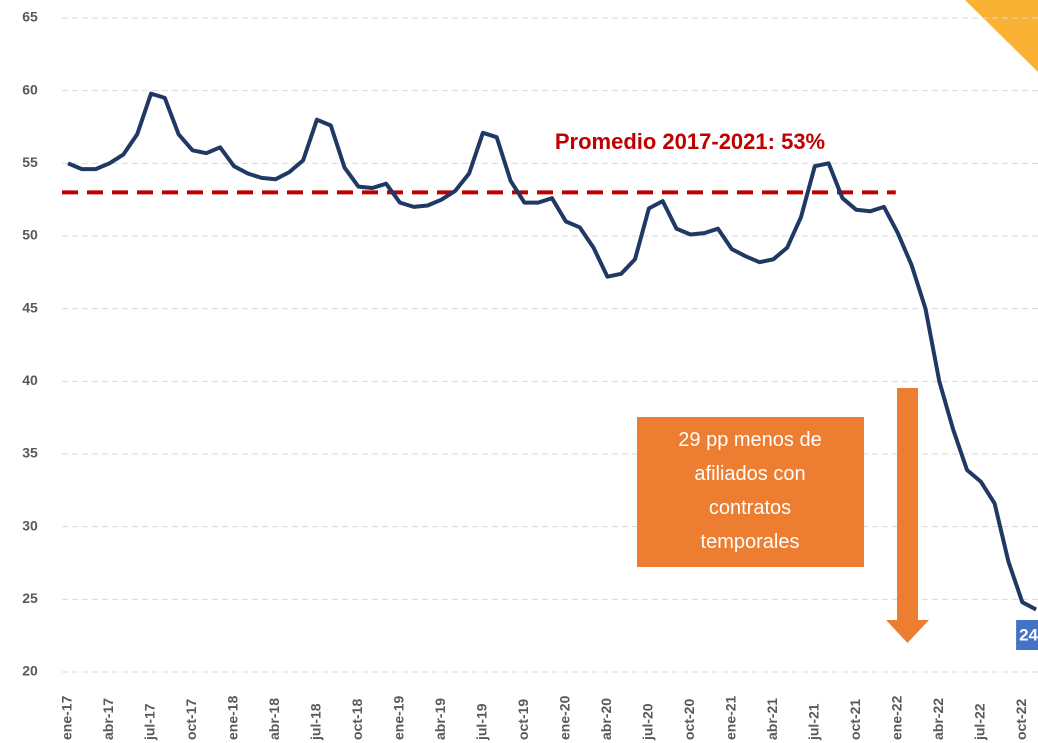 This screenshot has width=1038, height=743. What do you see at coordinates (30, 307) in the screenshot?
I see `y-tick-label: 45` at bounding box center [30, 307].